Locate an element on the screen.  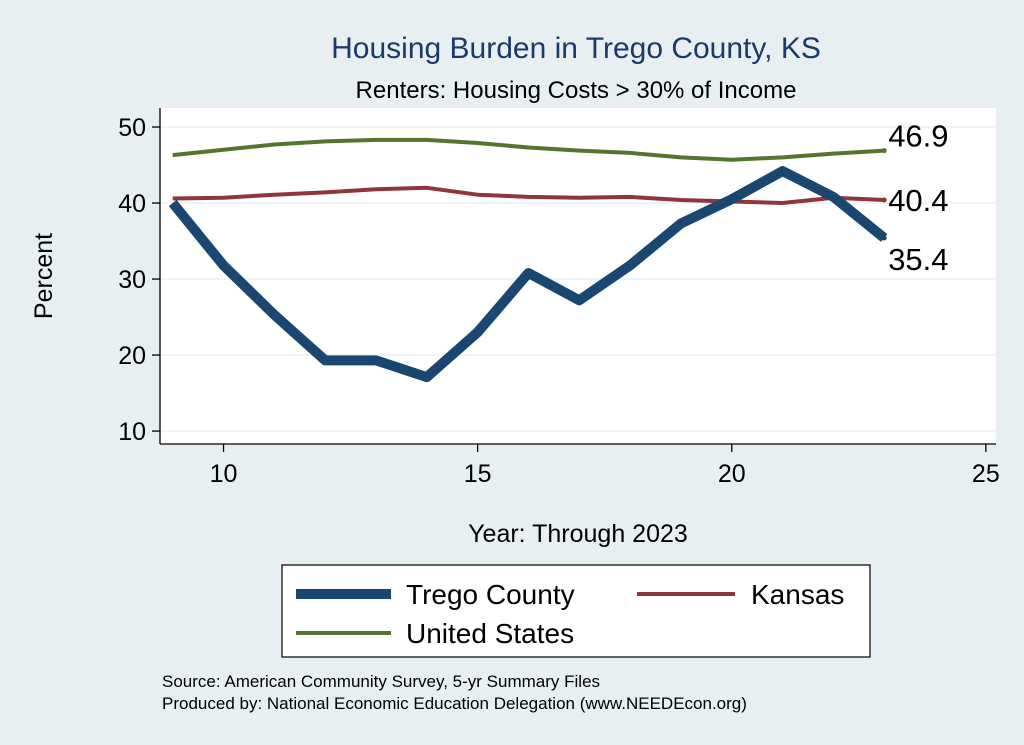
y-axis-title: Percent is located at coordinates (44, 276).